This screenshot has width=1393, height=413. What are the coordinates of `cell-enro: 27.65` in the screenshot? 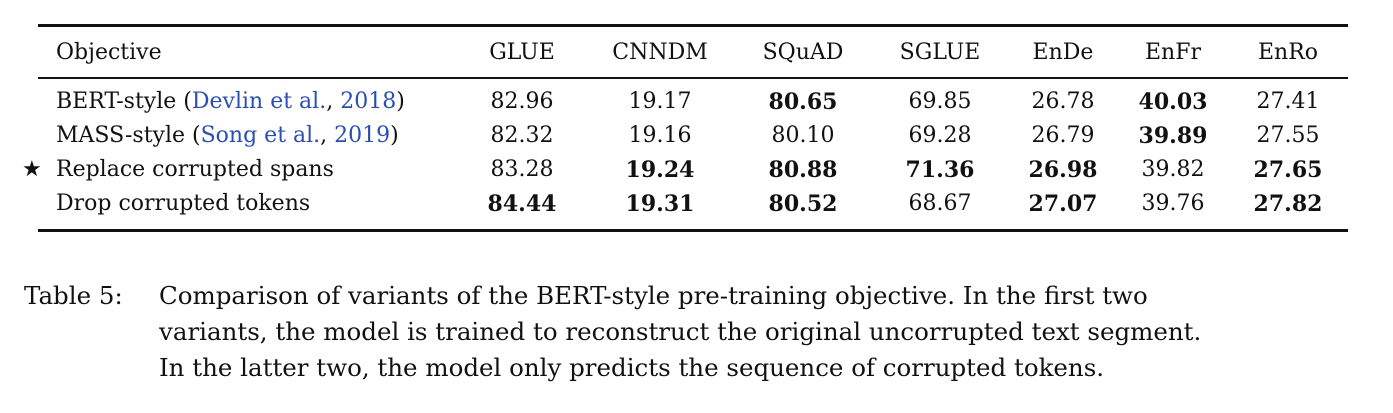 It's located at (1288, 169).